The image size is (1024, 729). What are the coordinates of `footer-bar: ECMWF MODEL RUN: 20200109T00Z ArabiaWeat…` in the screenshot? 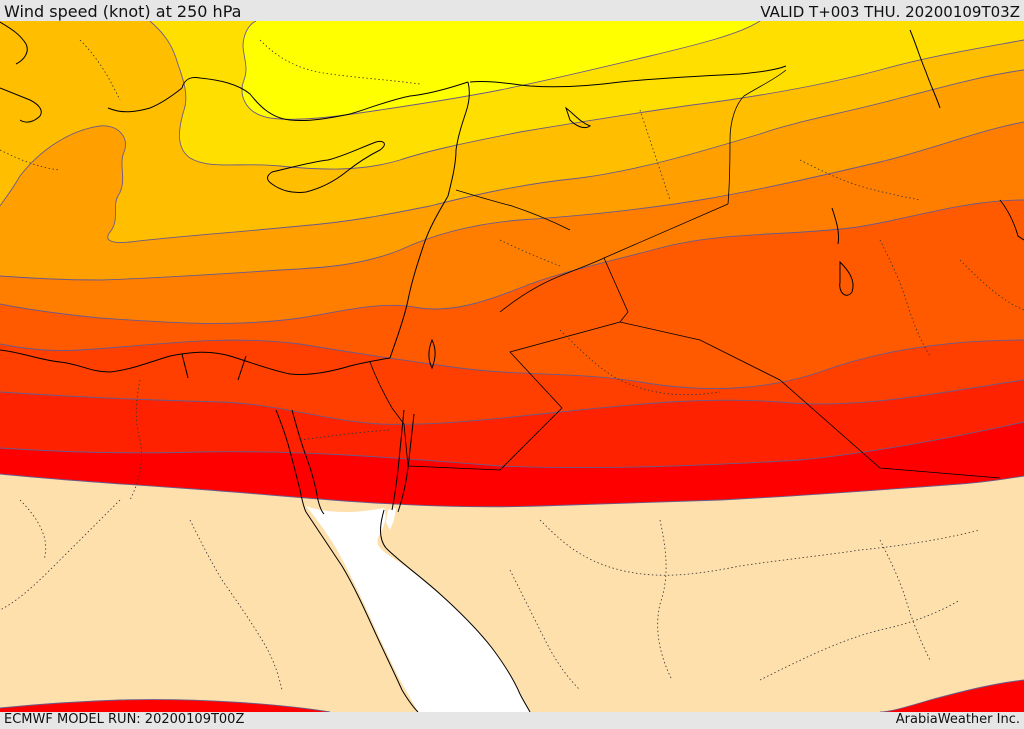 It's located at (512, 720).